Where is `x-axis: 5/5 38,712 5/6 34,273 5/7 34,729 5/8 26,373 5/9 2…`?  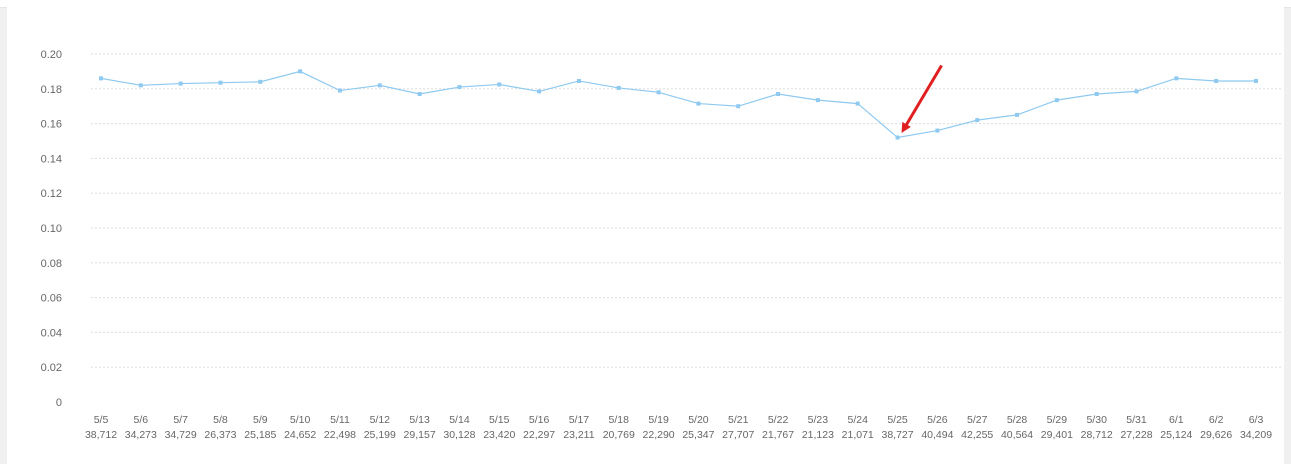
x-axis: 5/5 38,712 5/6 34,273 5/7 34,729 5/8 26,373 5/9 2… is located at coordinates (678, 427).